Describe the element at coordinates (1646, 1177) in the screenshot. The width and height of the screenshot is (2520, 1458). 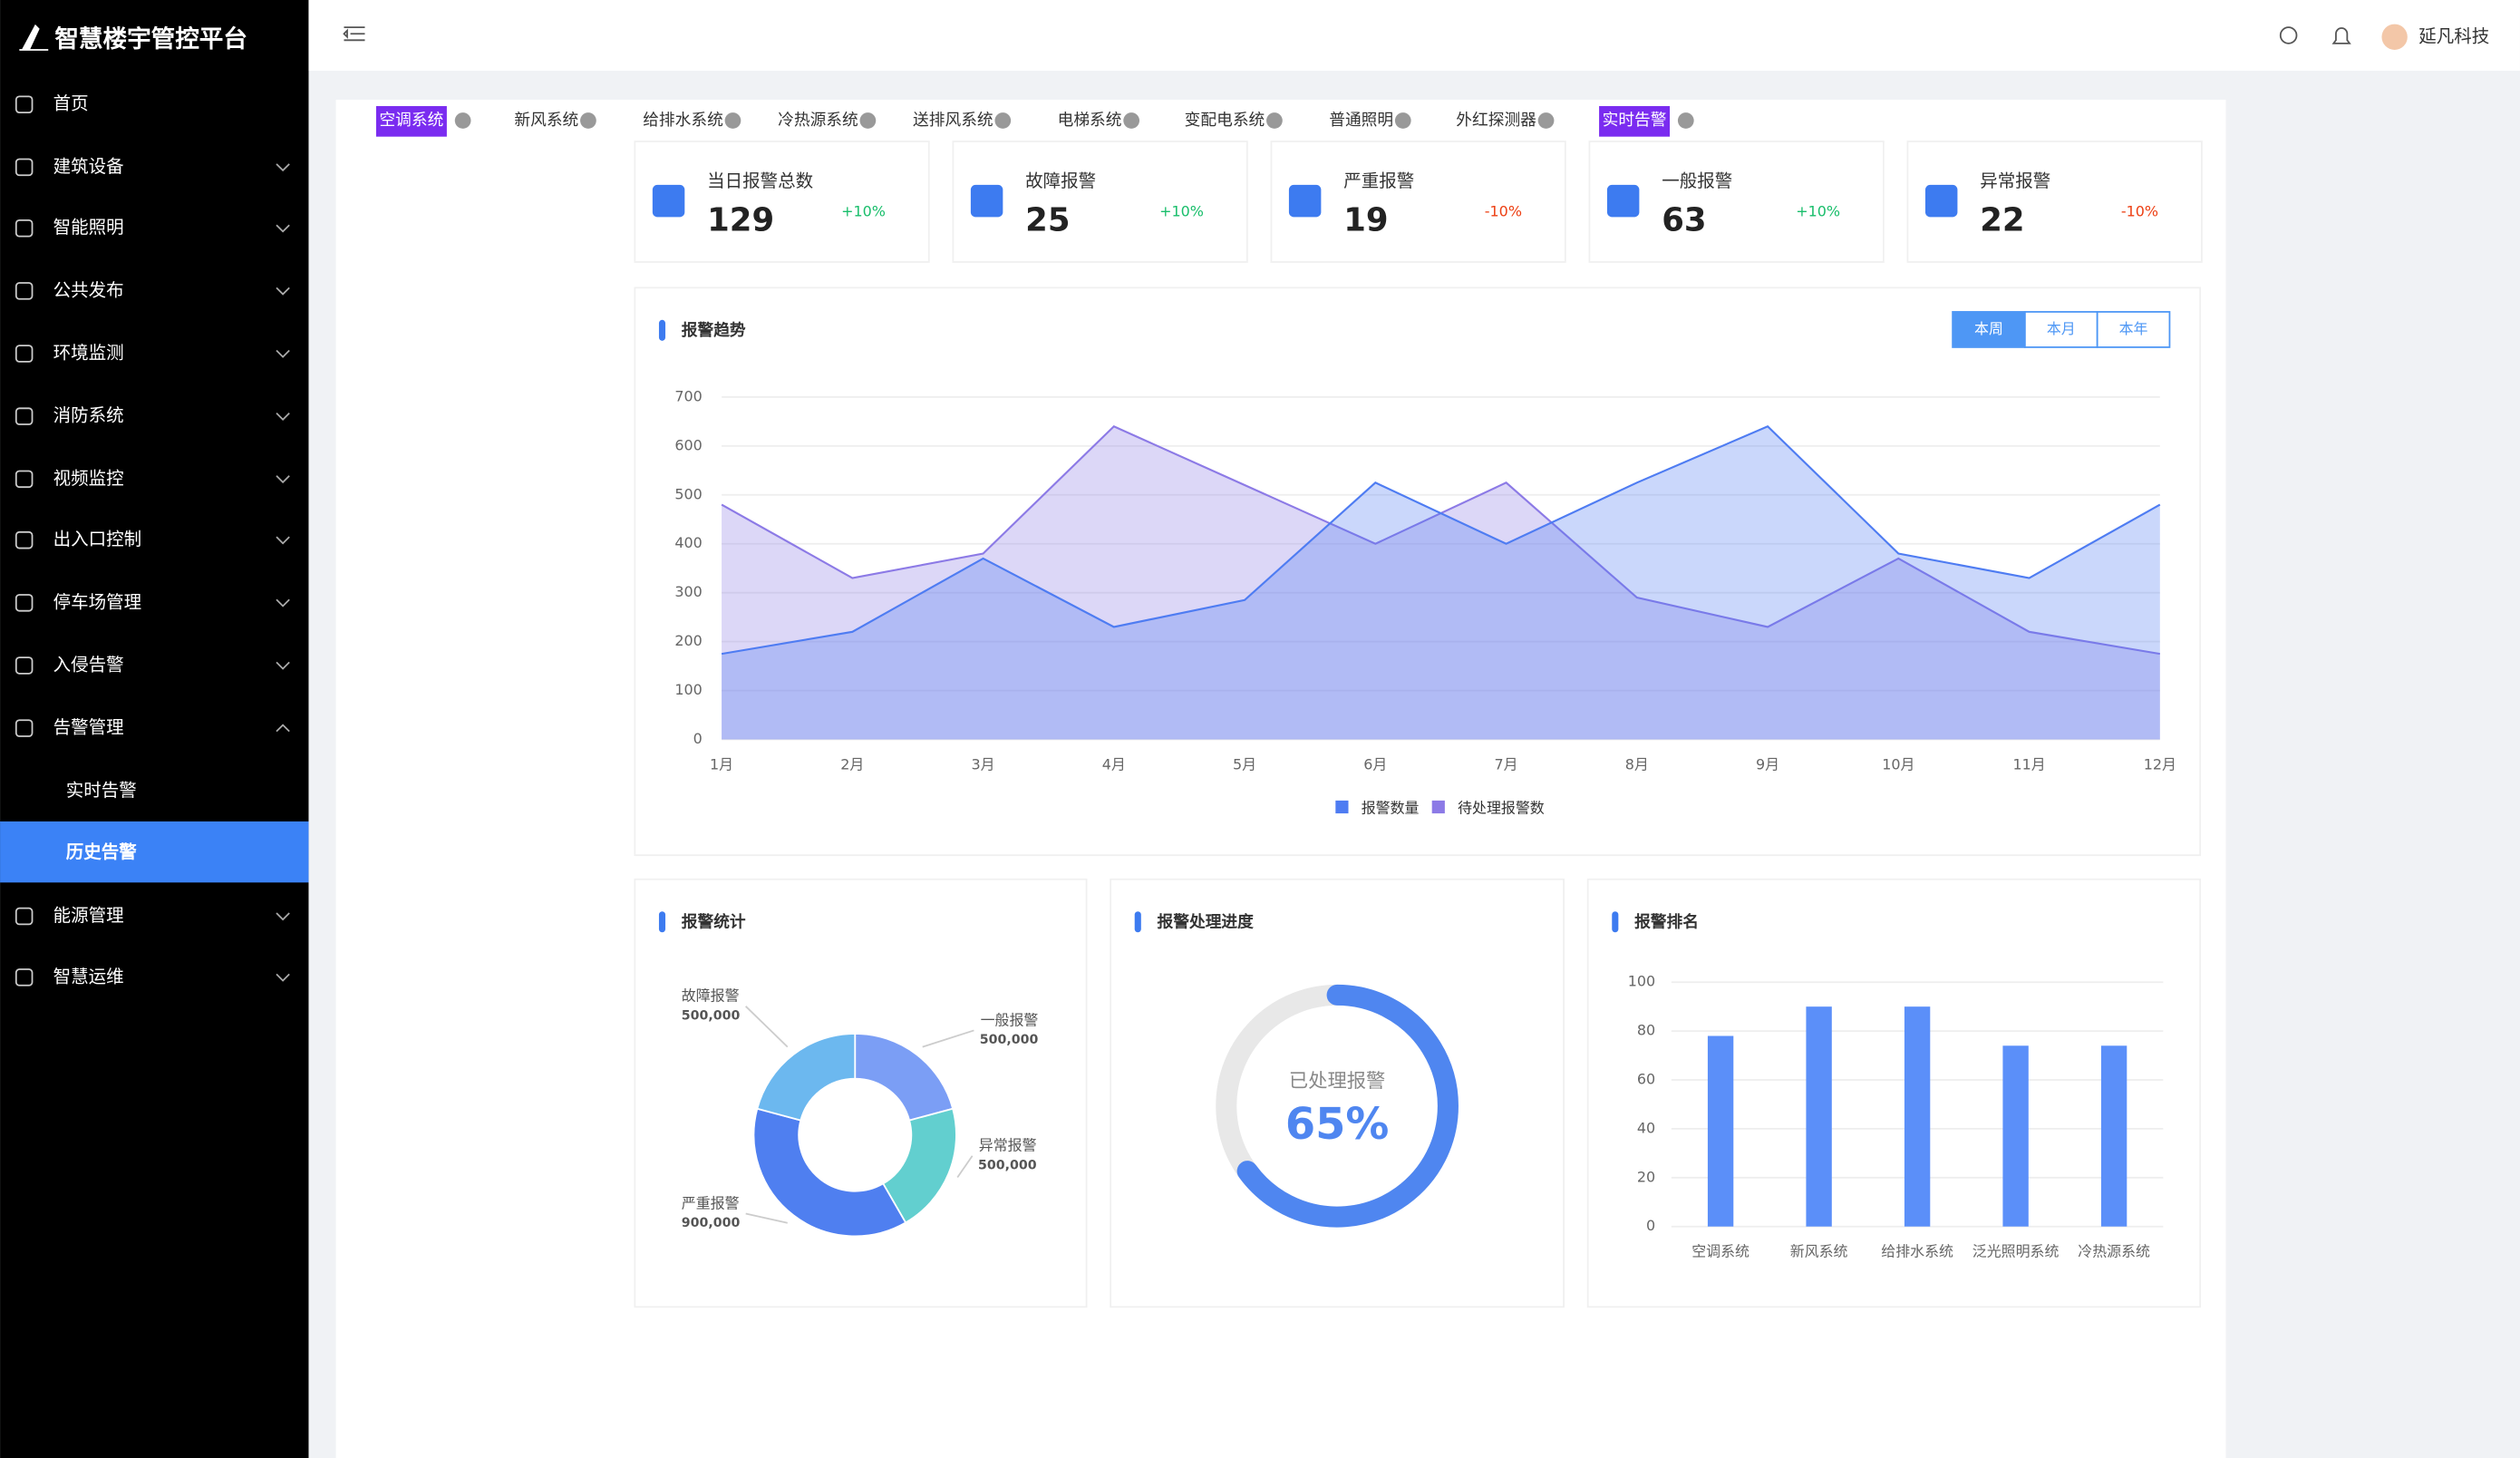
I see `y-tick-label: 20` at that location.